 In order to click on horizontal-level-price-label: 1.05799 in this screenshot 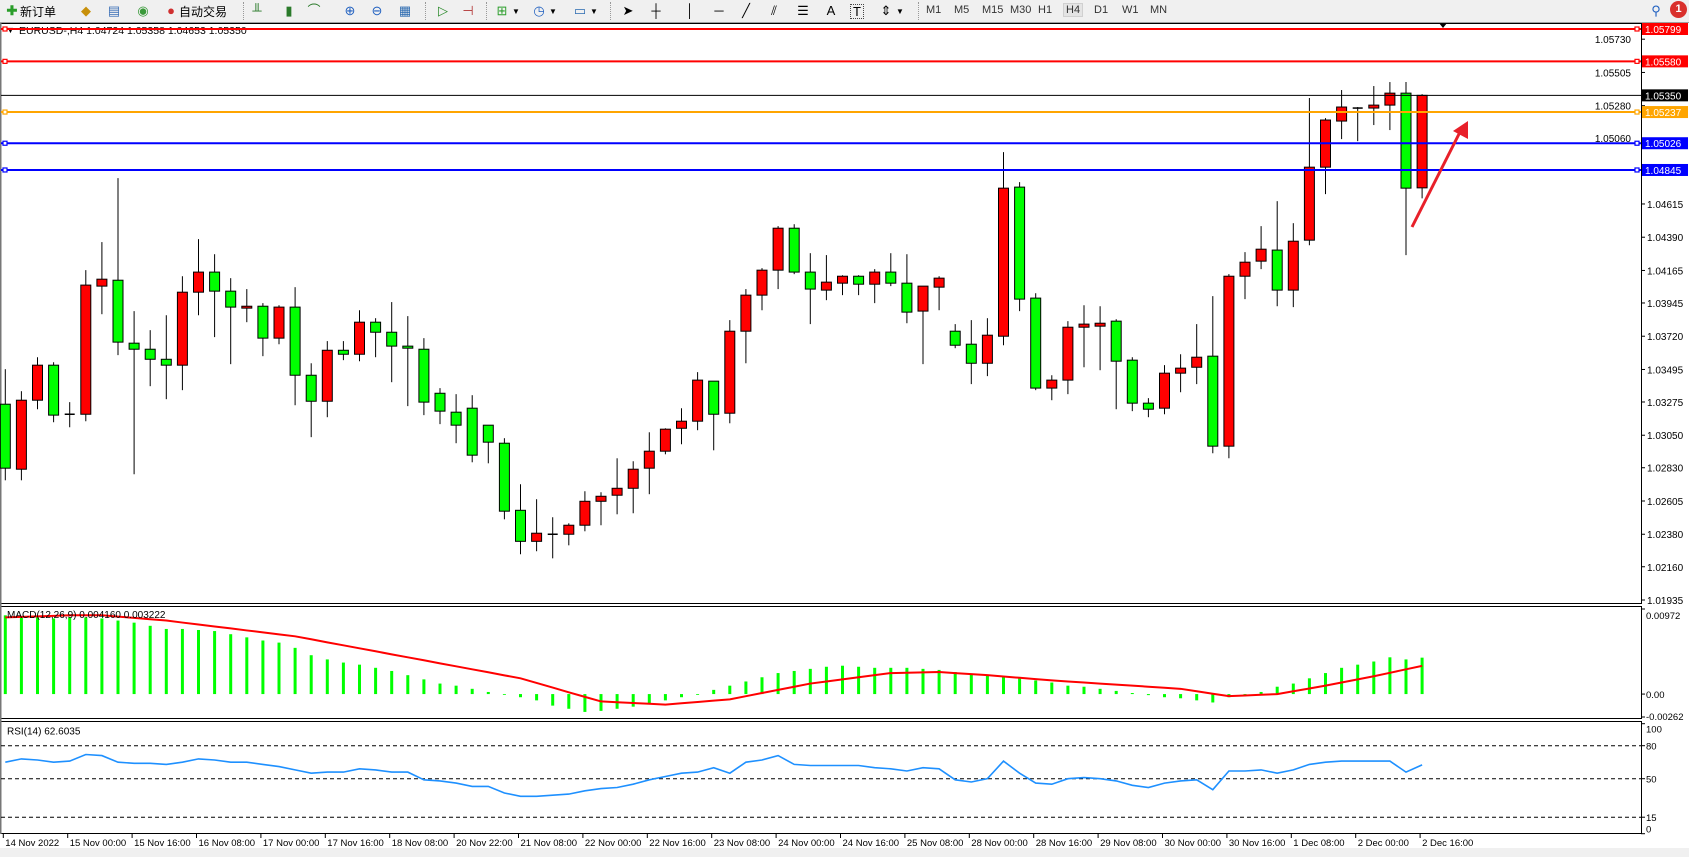, I will do `click(1663, 30)`.